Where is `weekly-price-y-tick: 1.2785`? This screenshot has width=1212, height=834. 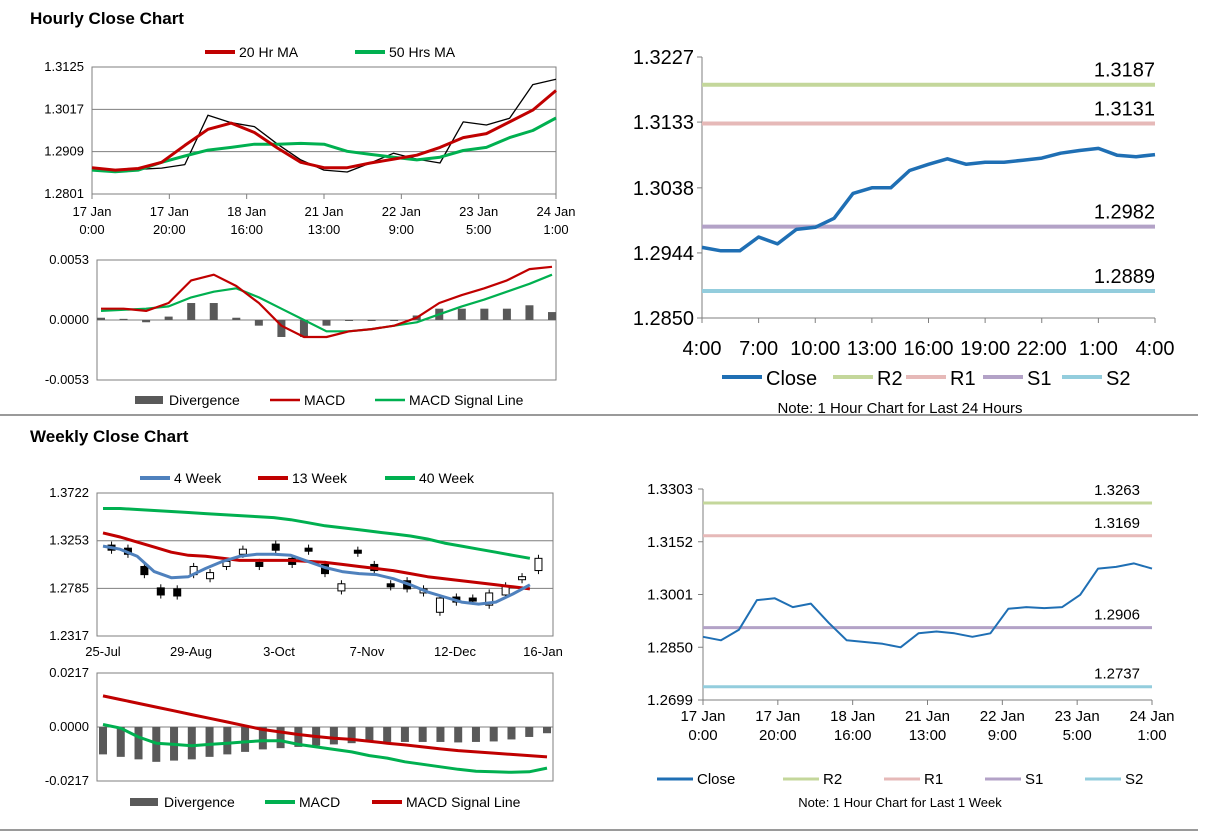 weekly-price-y-tick: 1.2785 is located at coordinates (69, 587).